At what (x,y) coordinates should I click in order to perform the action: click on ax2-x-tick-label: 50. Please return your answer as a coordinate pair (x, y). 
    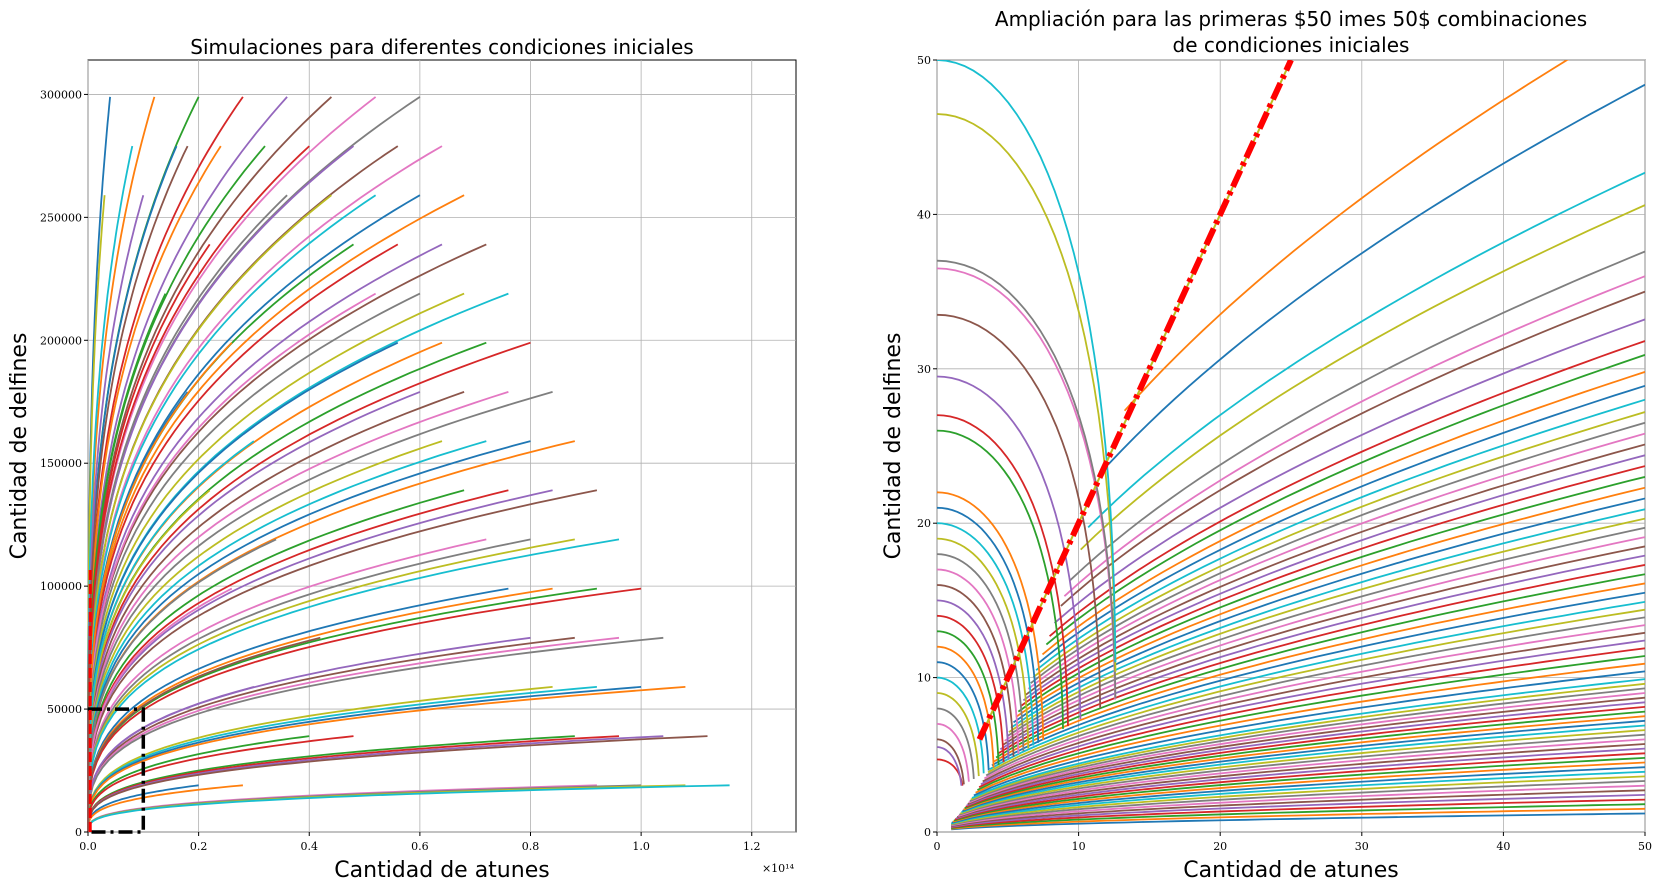
    Looking at the image, I should click on (1645, 846).